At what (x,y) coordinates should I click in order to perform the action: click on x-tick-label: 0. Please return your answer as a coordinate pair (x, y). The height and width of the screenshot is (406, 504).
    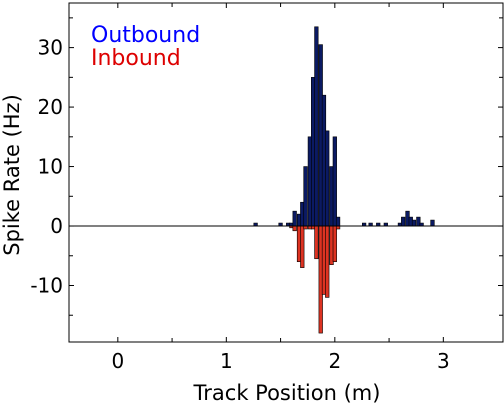
    Looking at the image, I should click on (117, 361).